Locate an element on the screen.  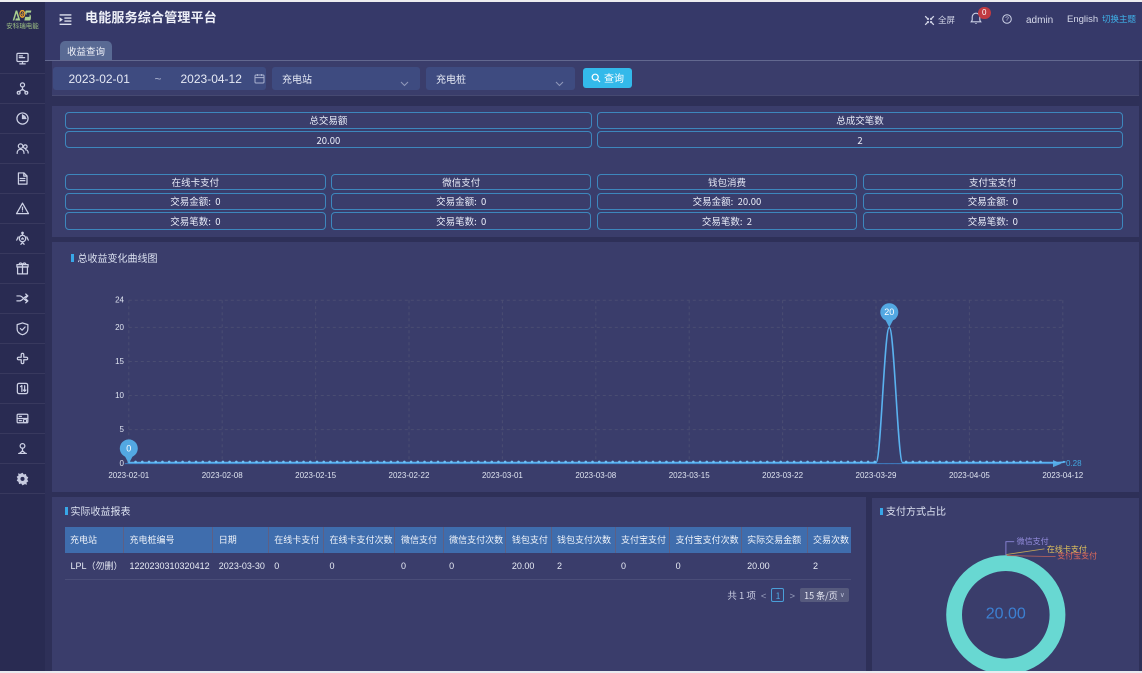
svg-text: 15 is located at coordinates (119, 361).